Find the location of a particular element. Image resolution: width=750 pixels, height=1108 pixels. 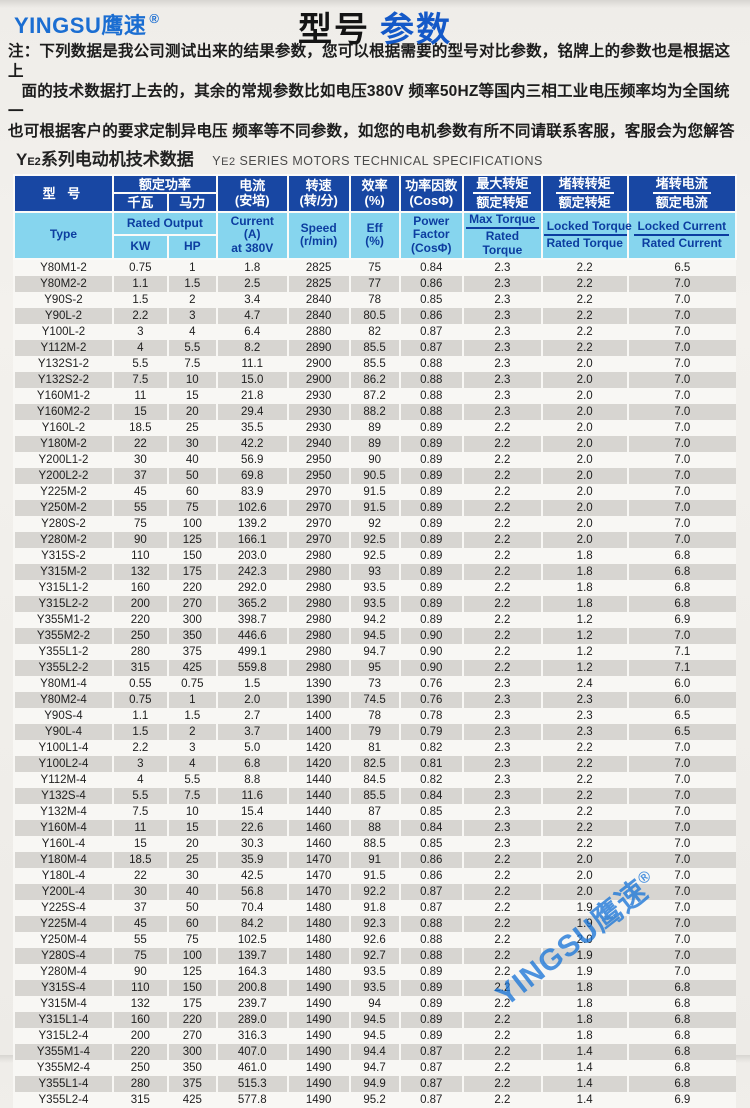

spec-value-cell: 0.89 is located at coordinates (431, 460).